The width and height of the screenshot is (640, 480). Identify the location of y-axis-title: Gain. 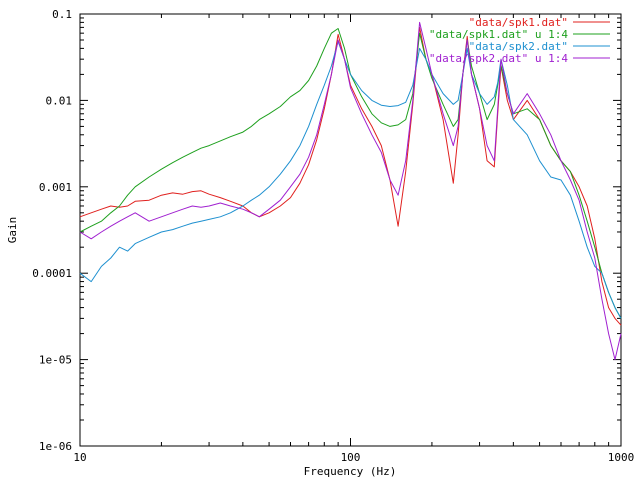
(12, 230).